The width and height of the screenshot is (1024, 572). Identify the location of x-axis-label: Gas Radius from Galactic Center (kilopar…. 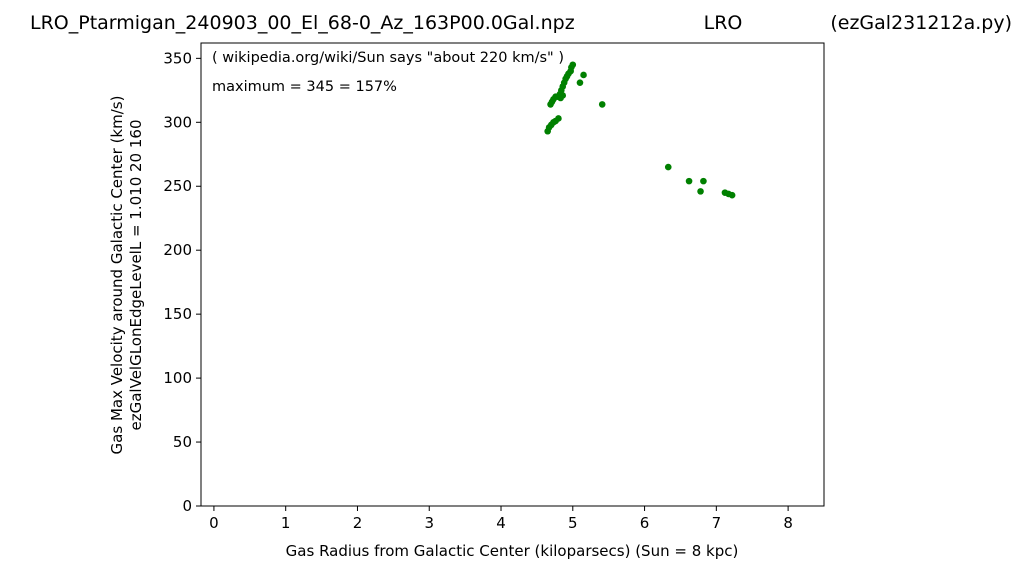
(512, 551).